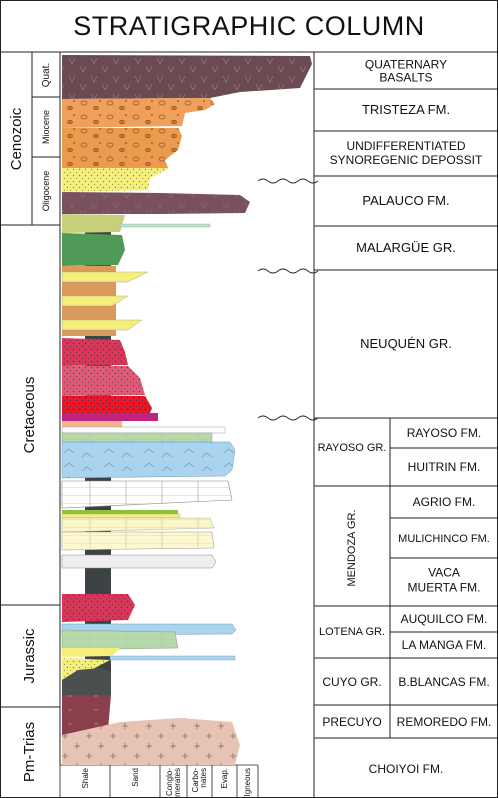  Describe the element at coordinates (406, 109) in the screenshot. I see `formation-tristeza: TRISTEZA FM.` at that location.